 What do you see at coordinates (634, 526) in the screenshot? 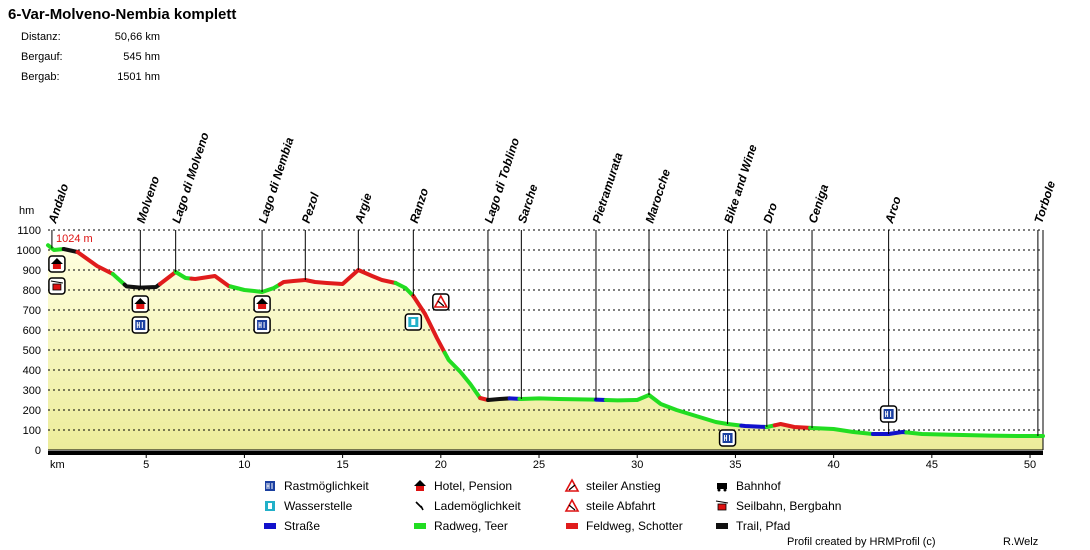
I see `legend-label: Feldweg, Schotter` at bounding box center [634, 526].